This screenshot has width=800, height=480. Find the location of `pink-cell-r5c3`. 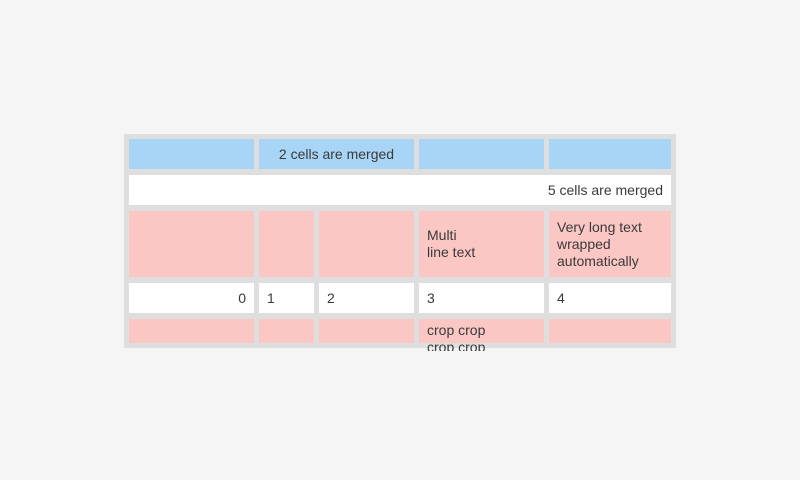

pink-cell-r5c3 is located at coordinates (366, 331).